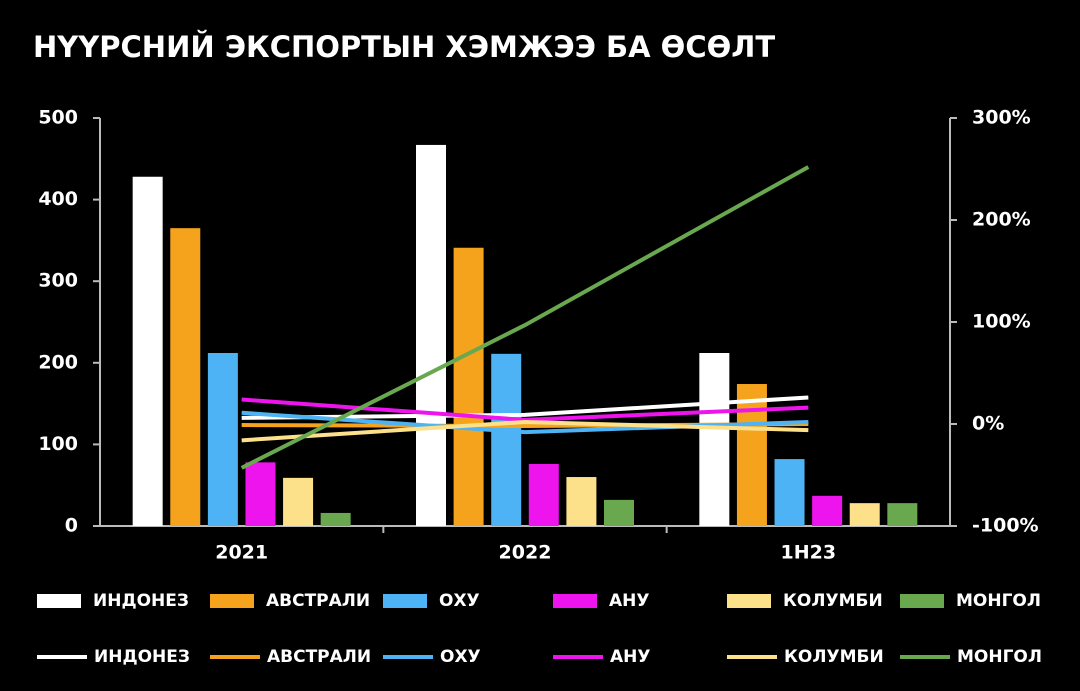 This screenshot has height=691, width=1080. What do you see at coordinates (58, 118) in the screenshot?
I see `y-tick-label: 500` at bounding box center [58, 118].